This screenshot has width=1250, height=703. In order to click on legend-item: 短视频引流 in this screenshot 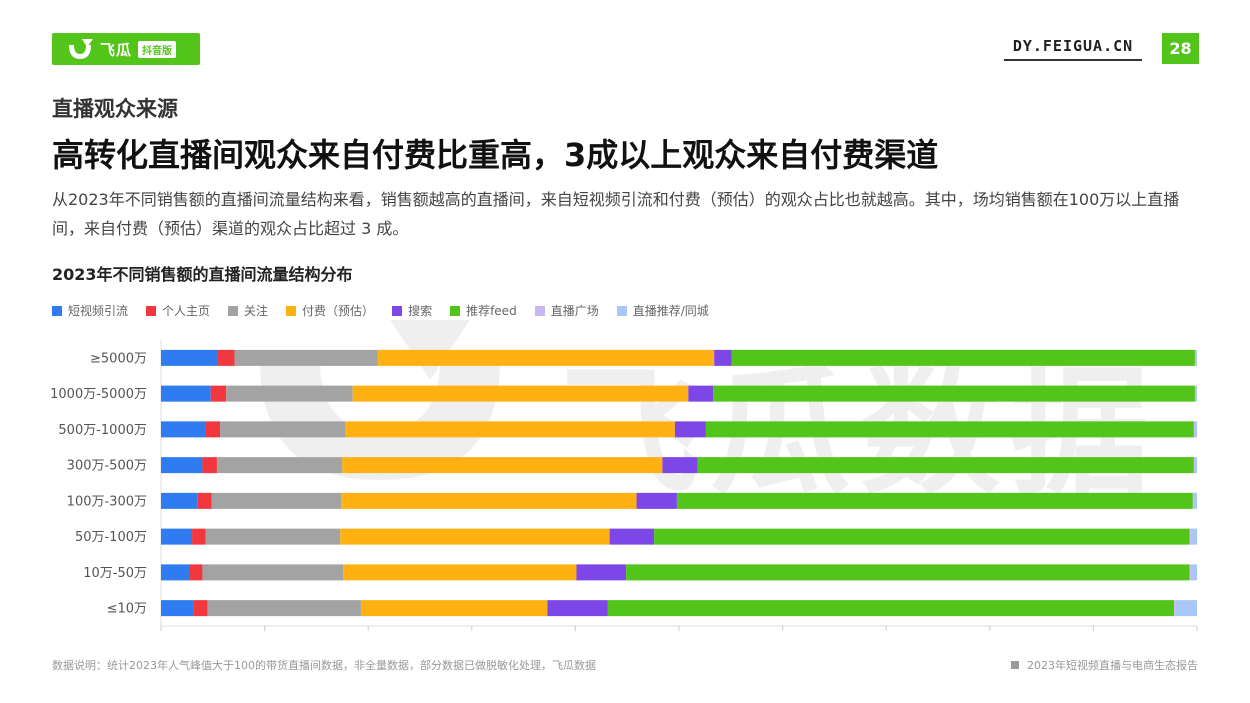, I will do `click(90, 310)`.